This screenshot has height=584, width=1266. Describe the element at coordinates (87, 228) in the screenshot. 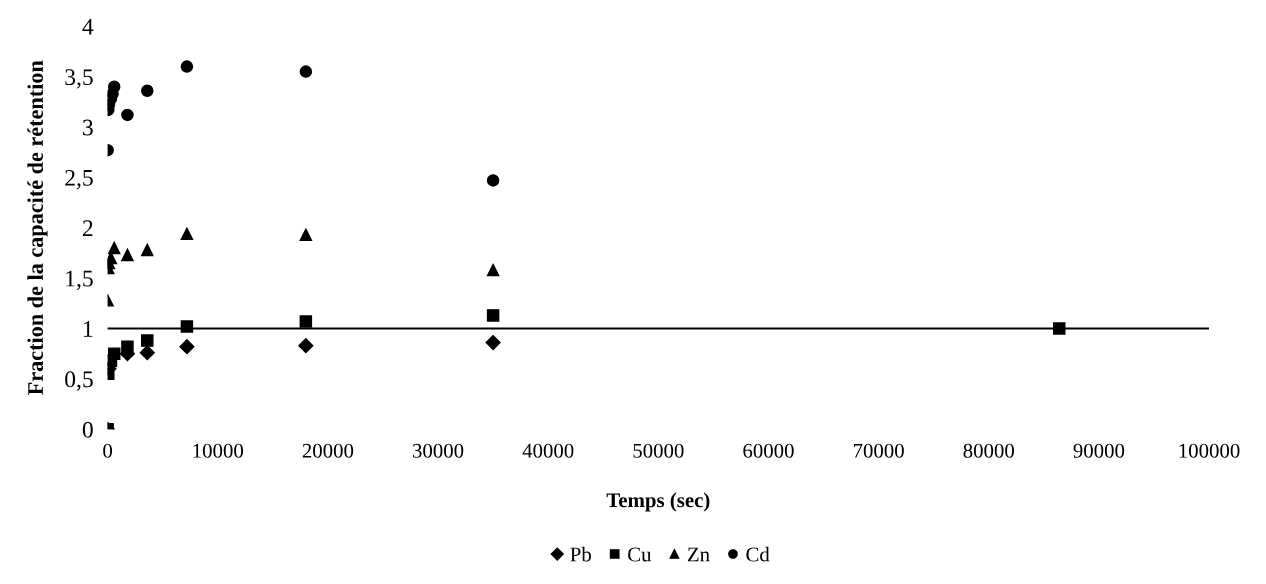

I see `y-tick-label: 2` at that location.